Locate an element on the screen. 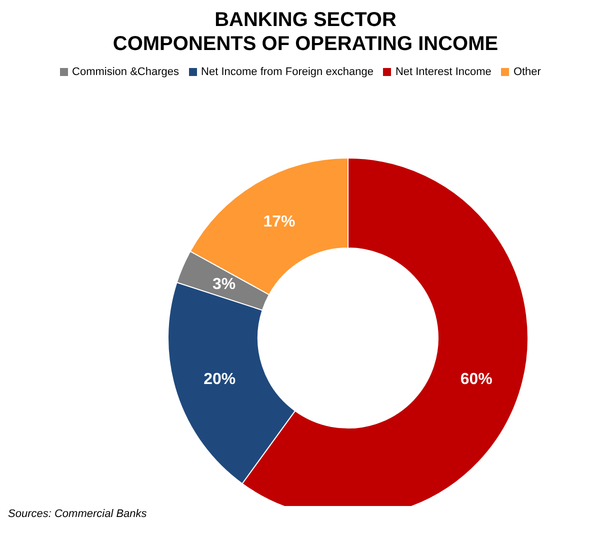 The height and width of the screenshot is (535, 611). data-label: 20% is located at coordinates (220, 379).